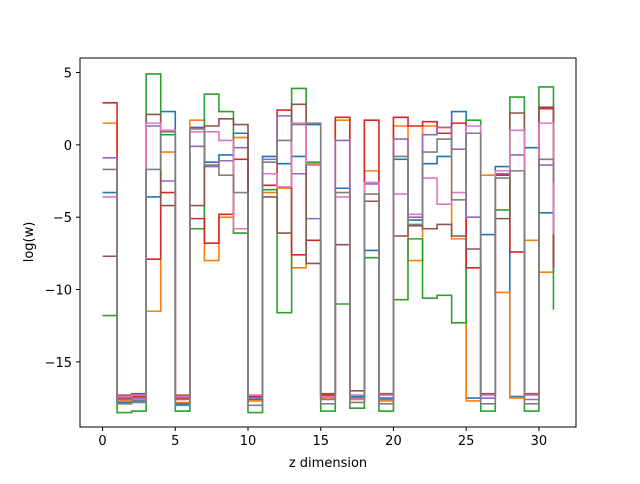  What do you see at coordinates (68, 146) in the screenshot?
I see `y-tick-label: 0` at bounding box center [68, 146].